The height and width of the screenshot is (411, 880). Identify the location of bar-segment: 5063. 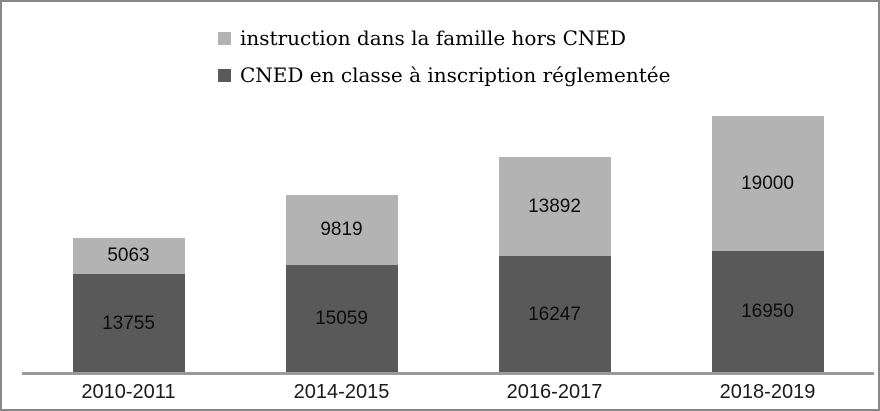
(128, 255).